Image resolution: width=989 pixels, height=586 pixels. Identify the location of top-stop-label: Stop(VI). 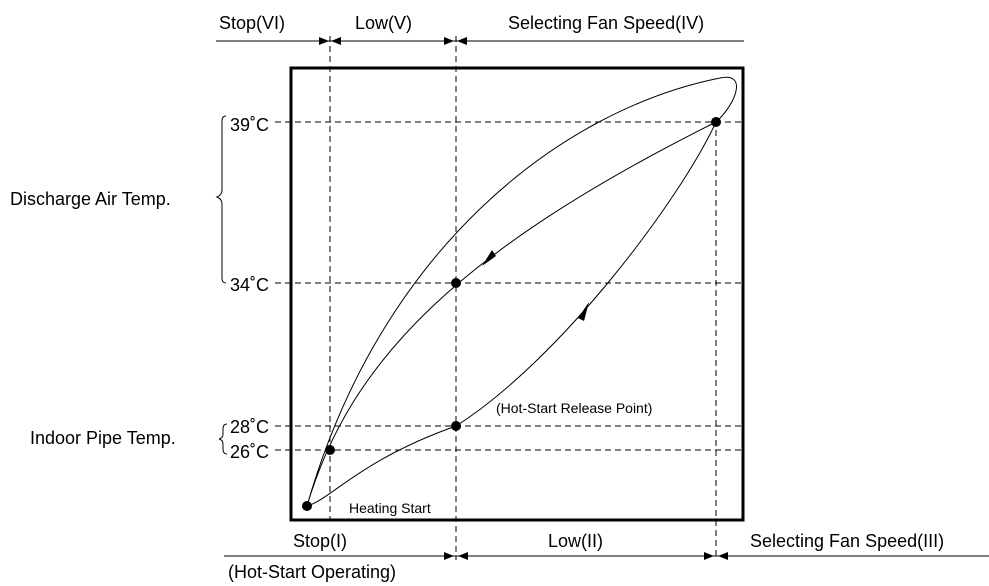
(252, 23).